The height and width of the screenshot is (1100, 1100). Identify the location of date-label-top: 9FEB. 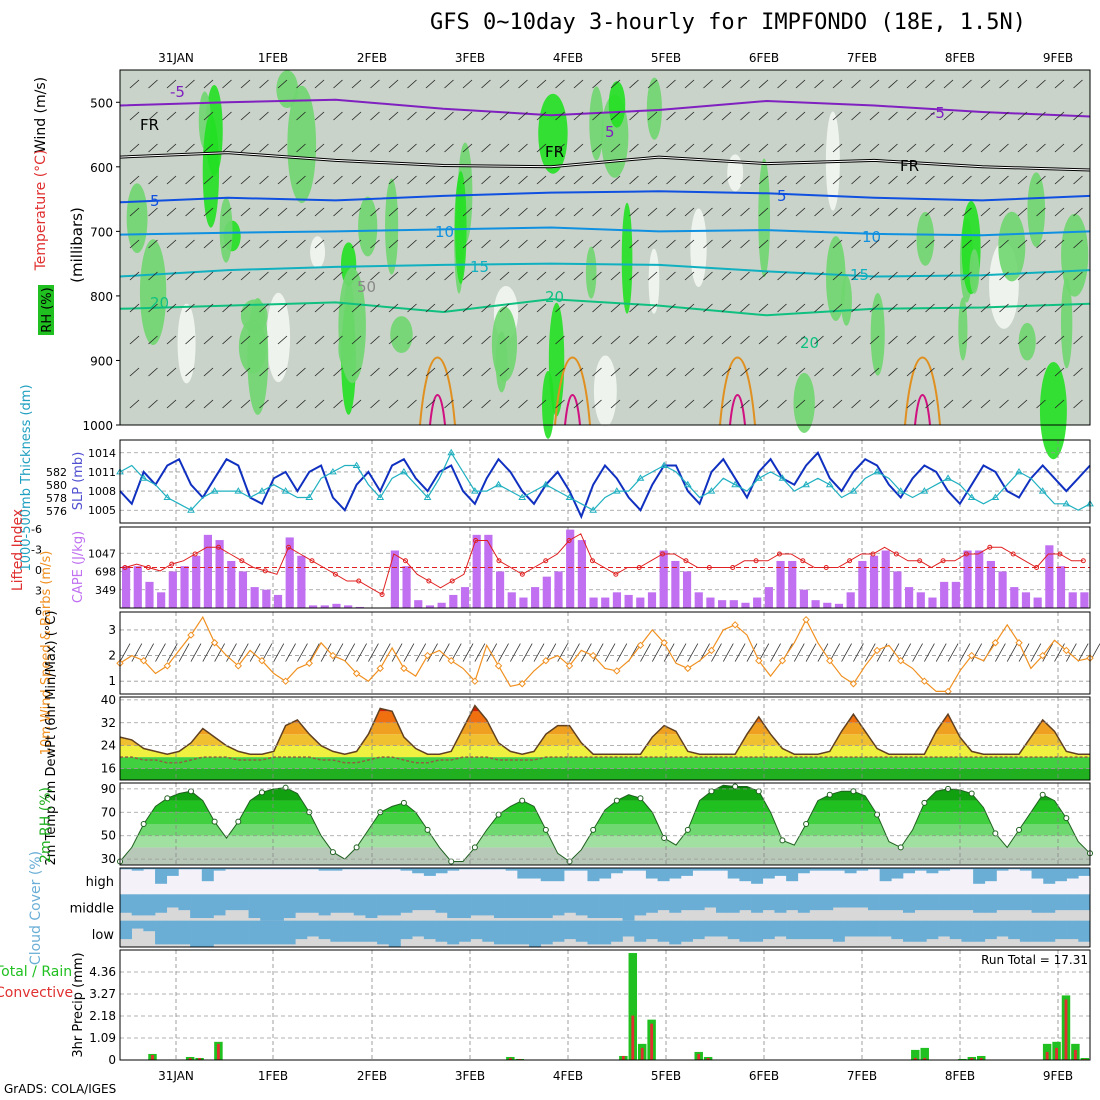
(1058, 58).